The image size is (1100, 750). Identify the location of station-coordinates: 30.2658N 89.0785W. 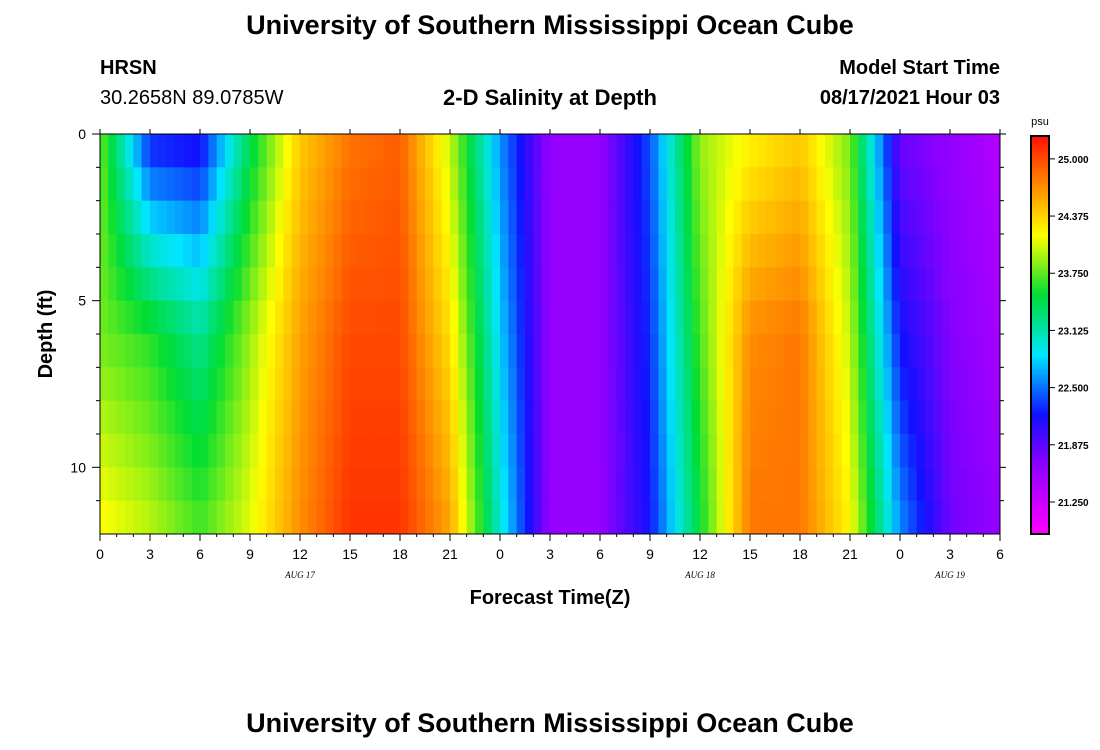
(192, 98).